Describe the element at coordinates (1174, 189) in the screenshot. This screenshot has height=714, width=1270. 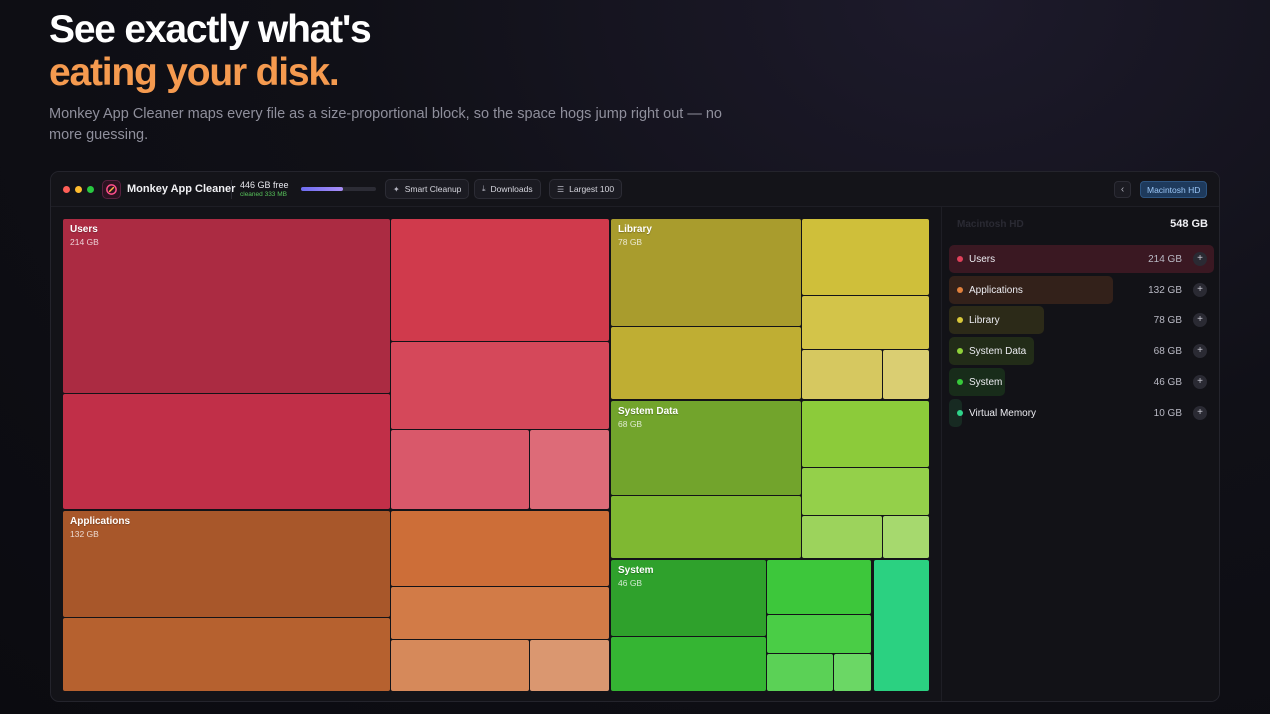
I see `drive-selector-button: Macintosh HD` at that location.